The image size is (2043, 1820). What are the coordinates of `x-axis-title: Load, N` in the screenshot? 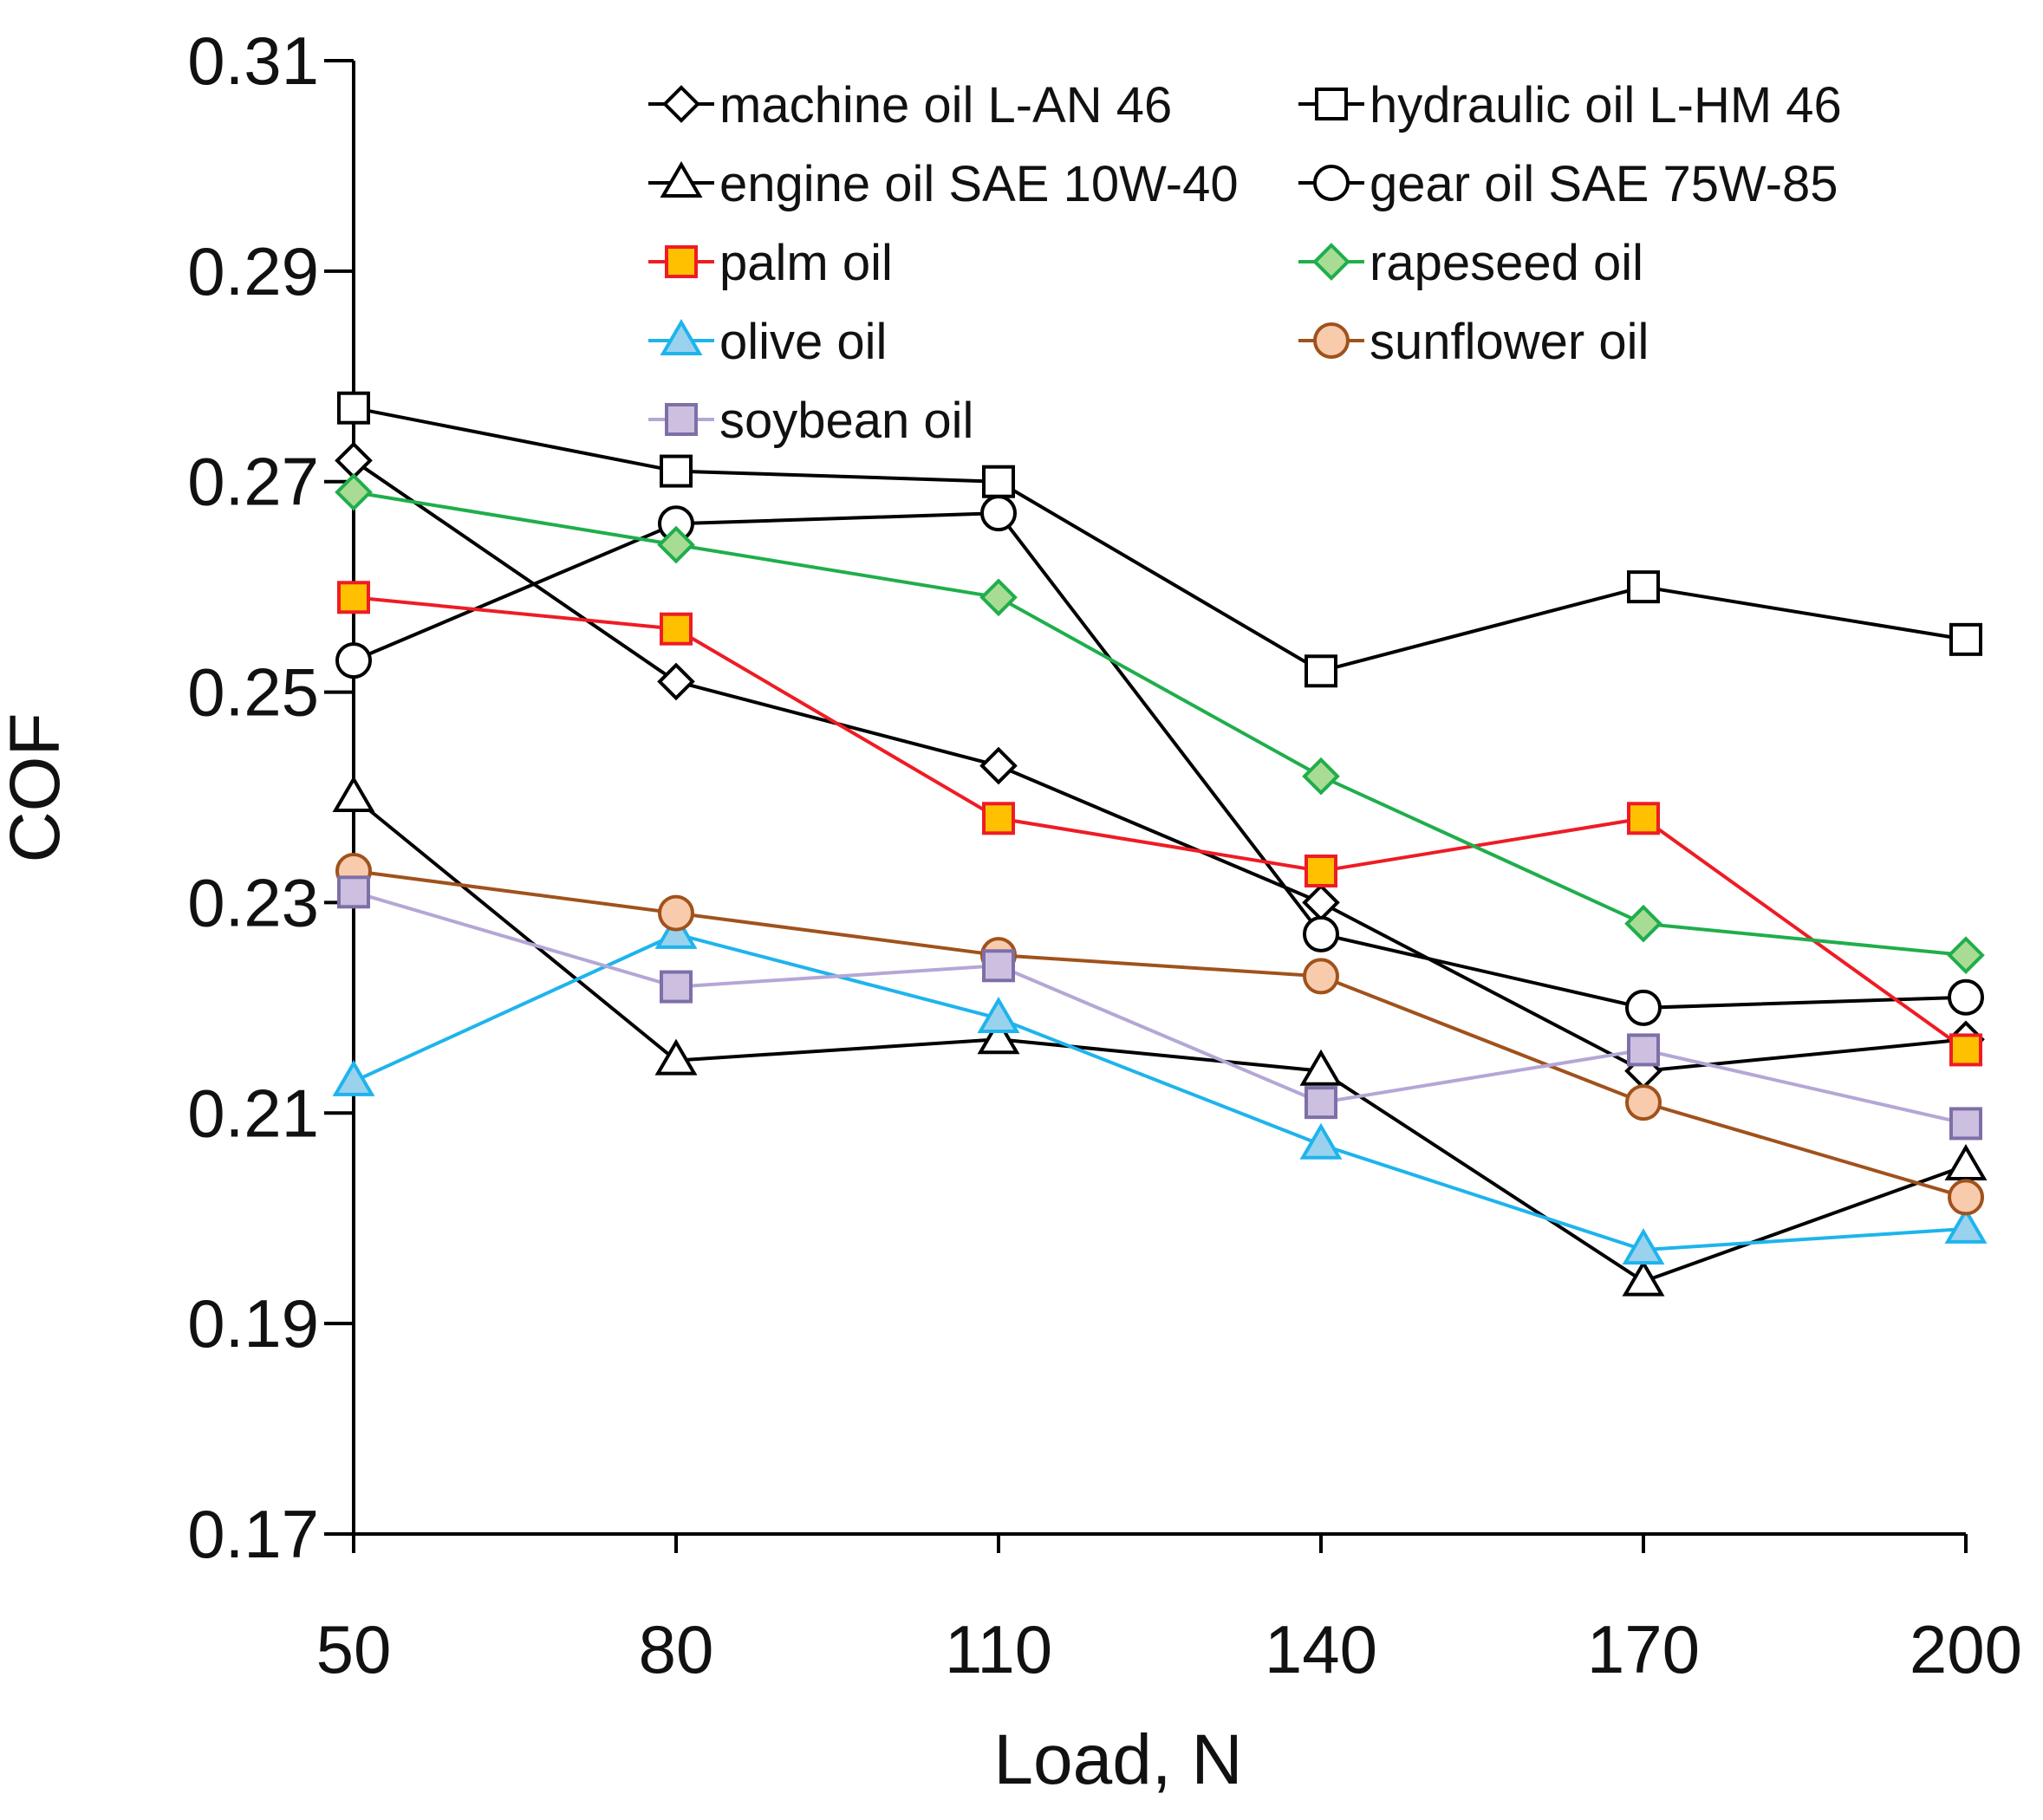 It's located at (1117, 1759).